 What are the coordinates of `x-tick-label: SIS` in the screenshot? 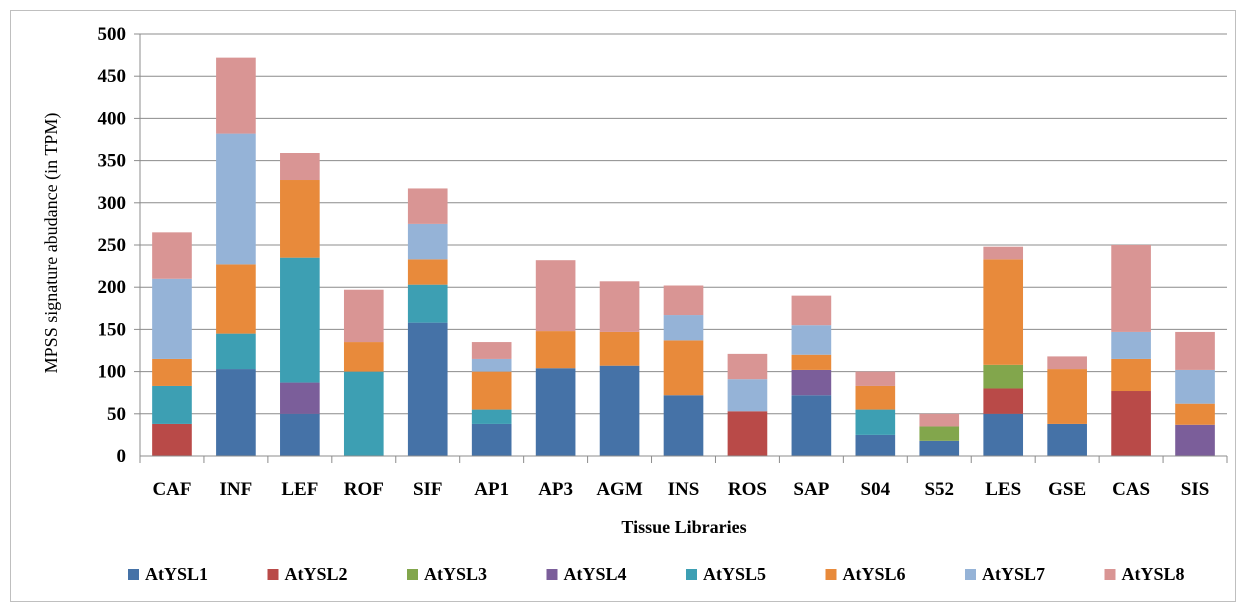 It's located at (1195, 489).